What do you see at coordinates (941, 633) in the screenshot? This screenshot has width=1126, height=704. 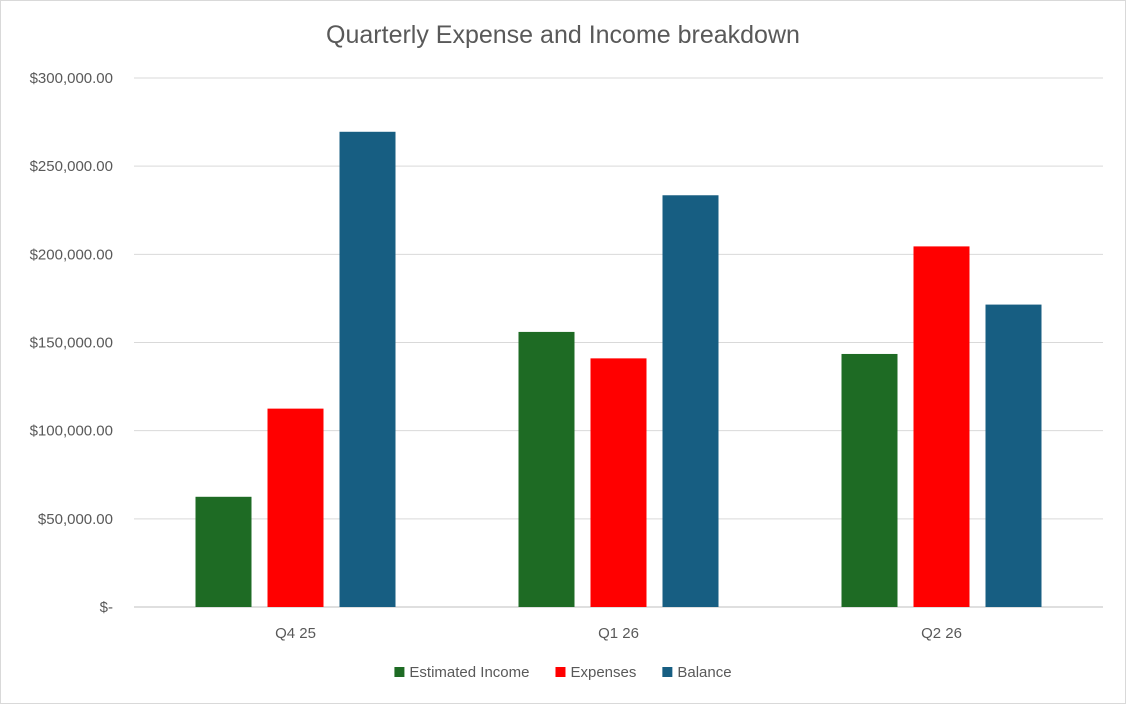 I see `x-tick-label: Q2 26` at bounding box center [941, 633].